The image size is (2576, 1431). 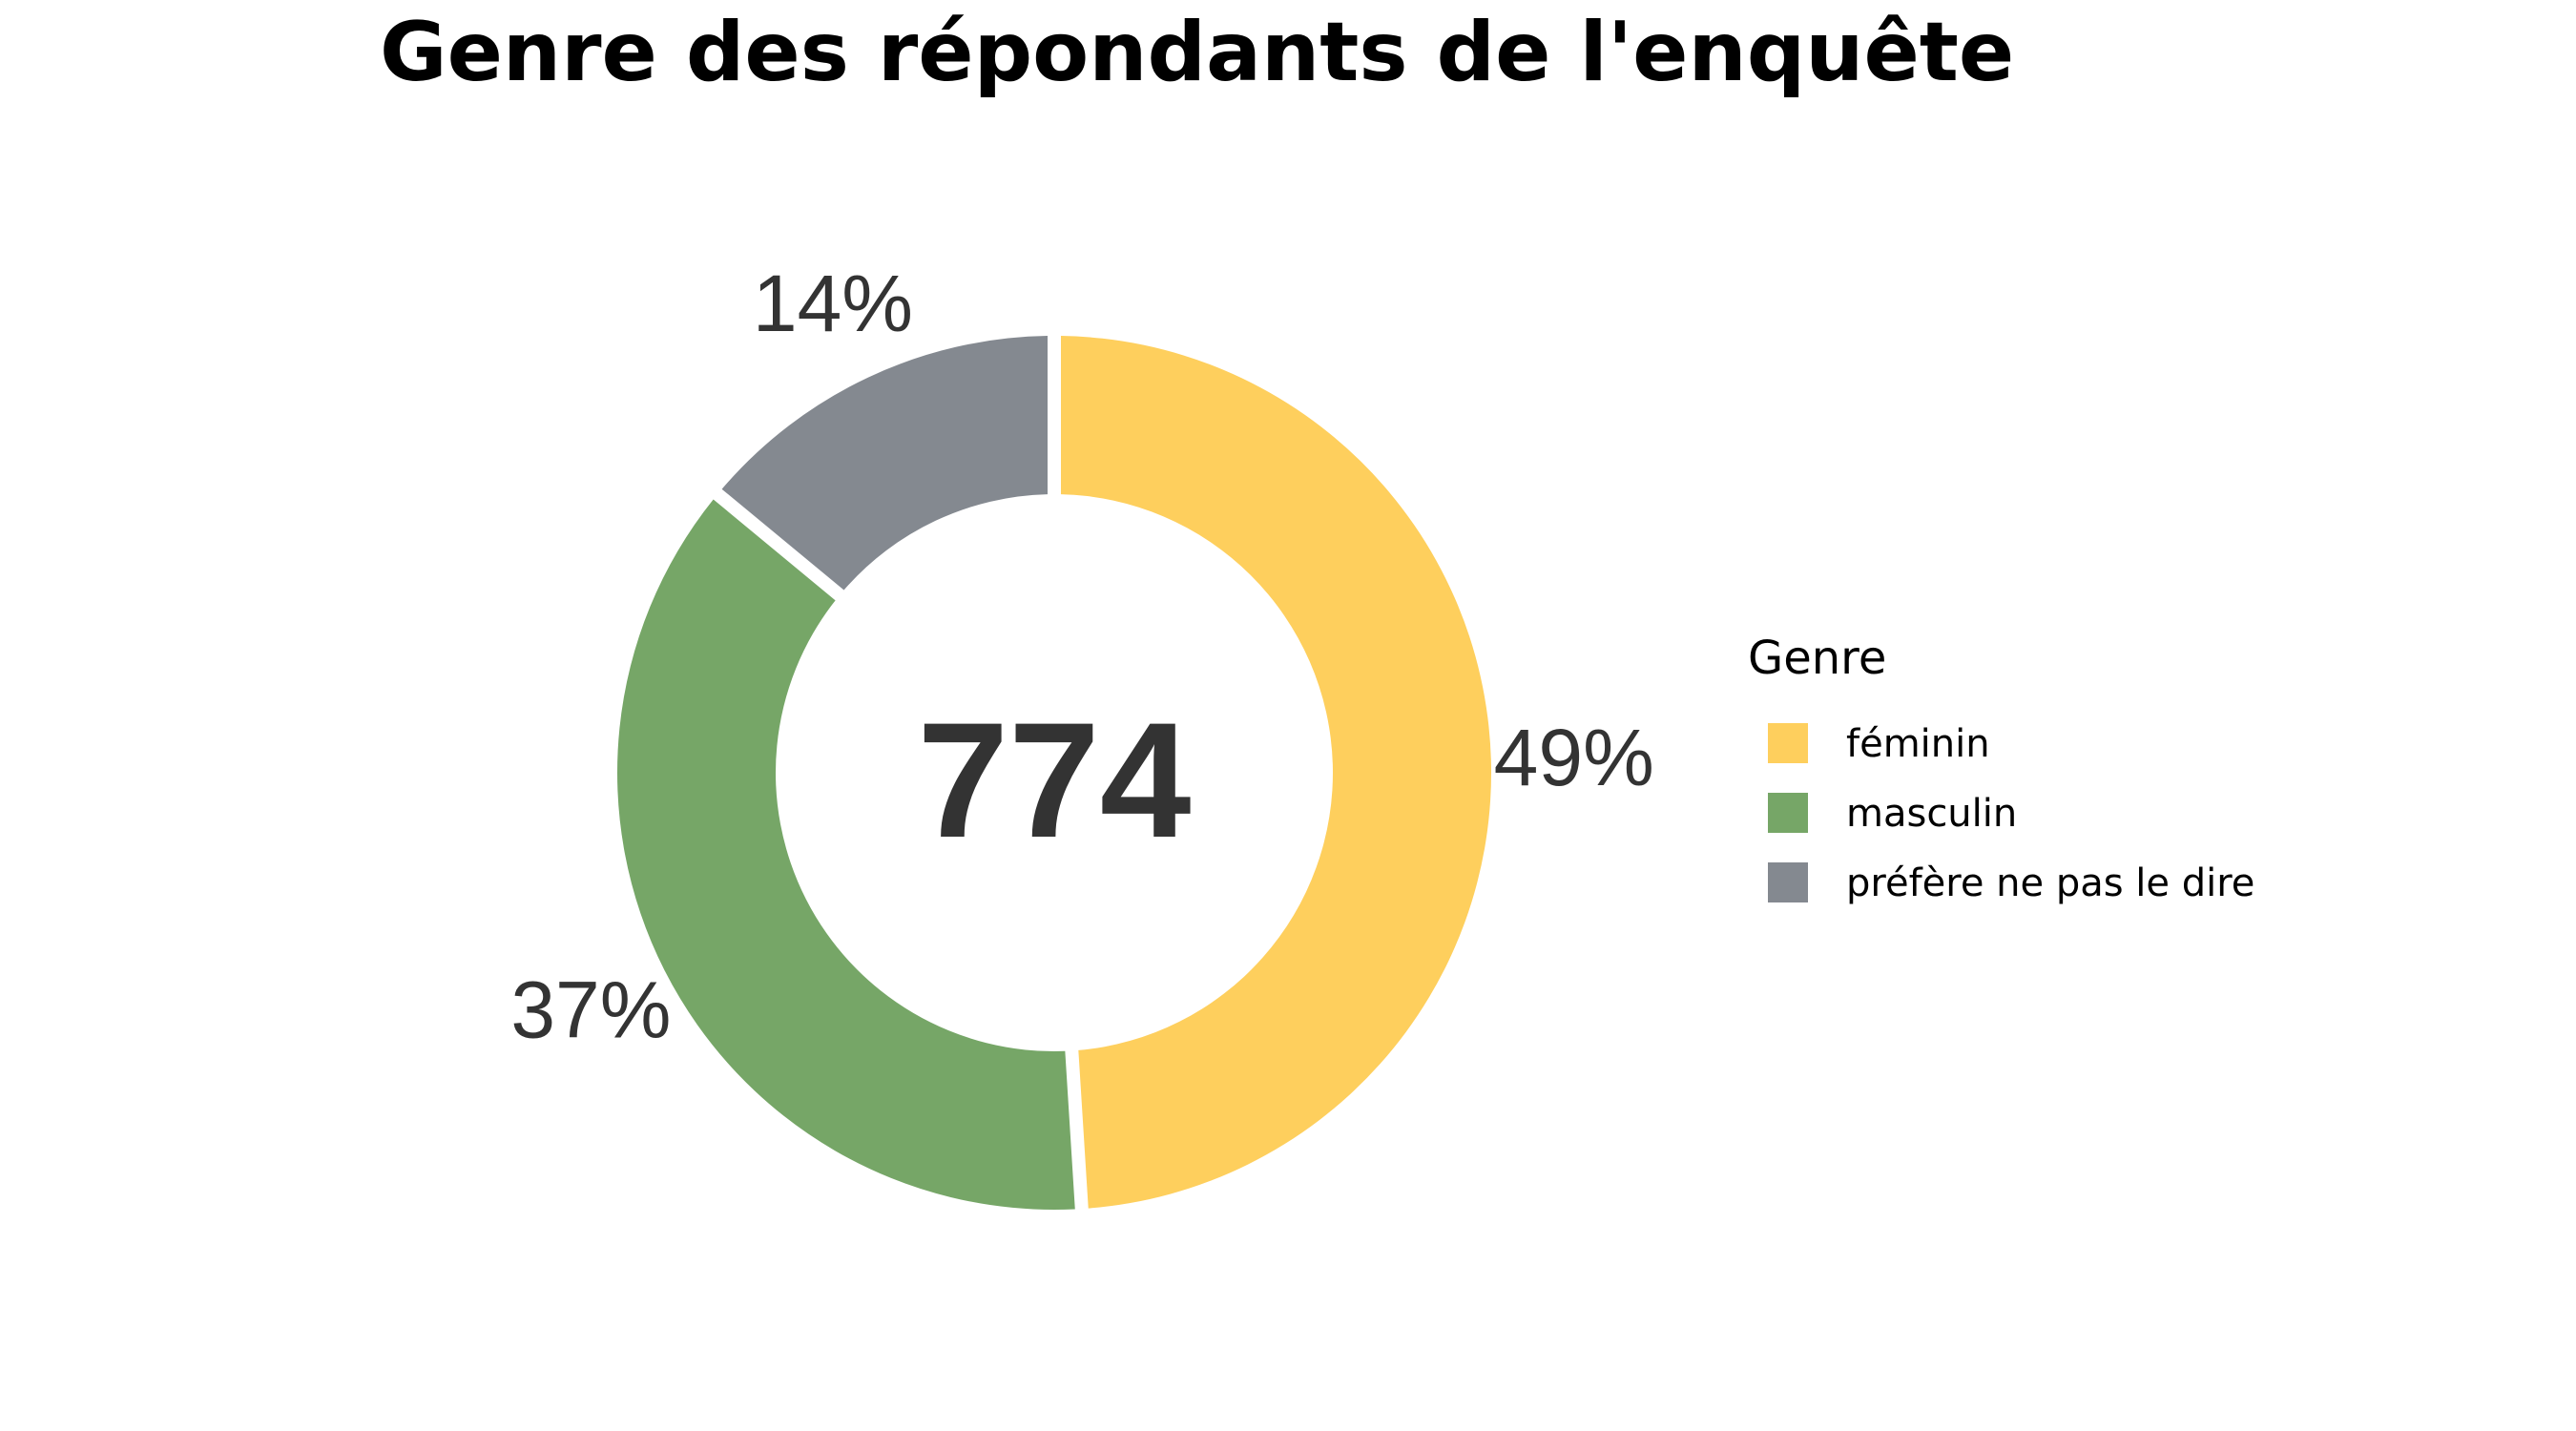 What do you see at coordinates (1817, 658) in the screenshot?
I see `legend-title: Genre` at bounding box center [1817, 658].